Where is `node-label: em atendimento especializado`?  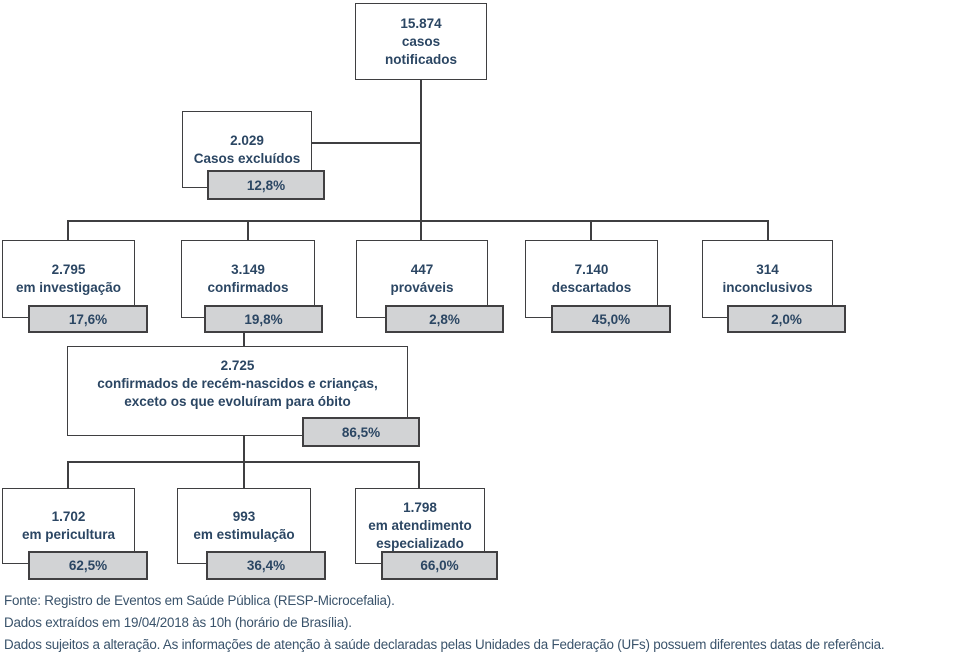 node-label: em atendimento especializado is located at coordinates (420, 534).